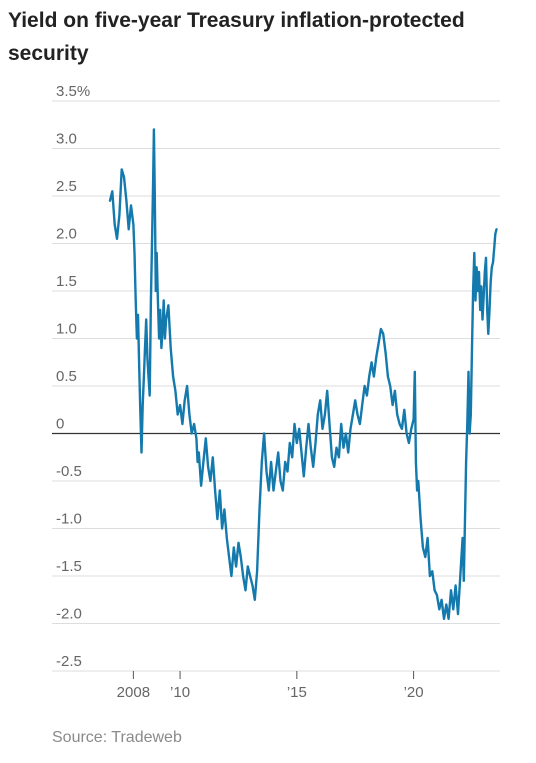  What do you see at coordinates (69, 614) in the screenshot?
I see `y-tick-label: -2.0` at bounding box center [69, 614].